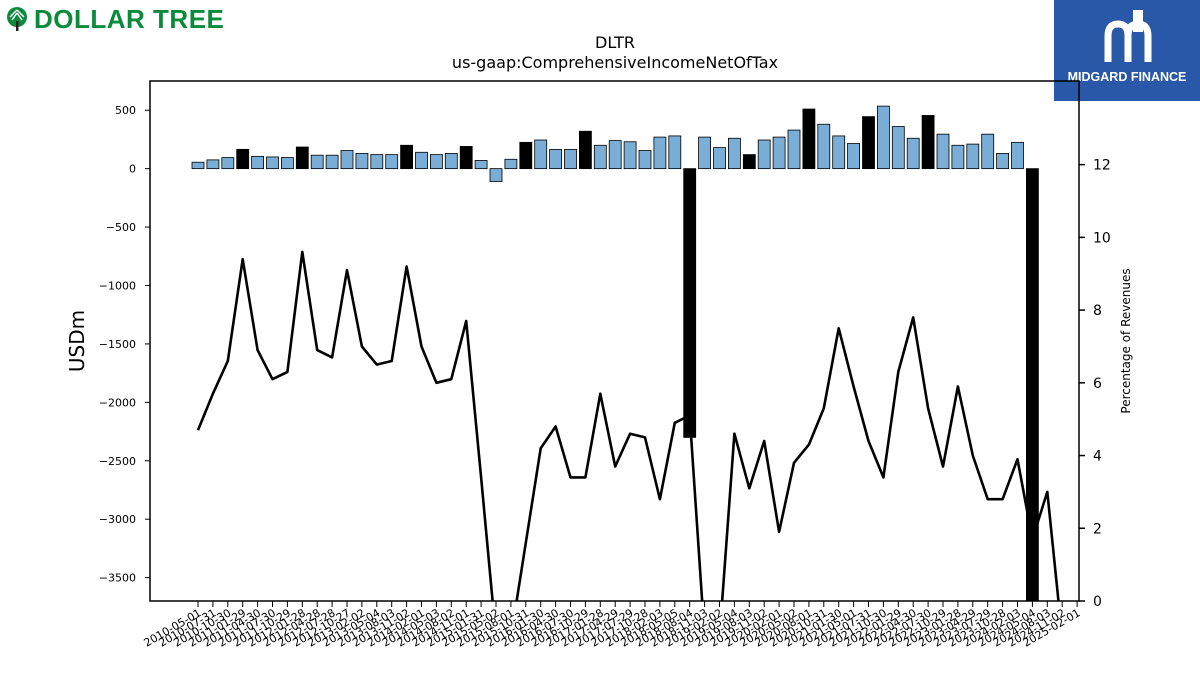 This screenshot has height=675, width=1200. Describe the element at coordinates (1097, 311) in the screenshot. I see `y2-tick-label: 8` at that location.